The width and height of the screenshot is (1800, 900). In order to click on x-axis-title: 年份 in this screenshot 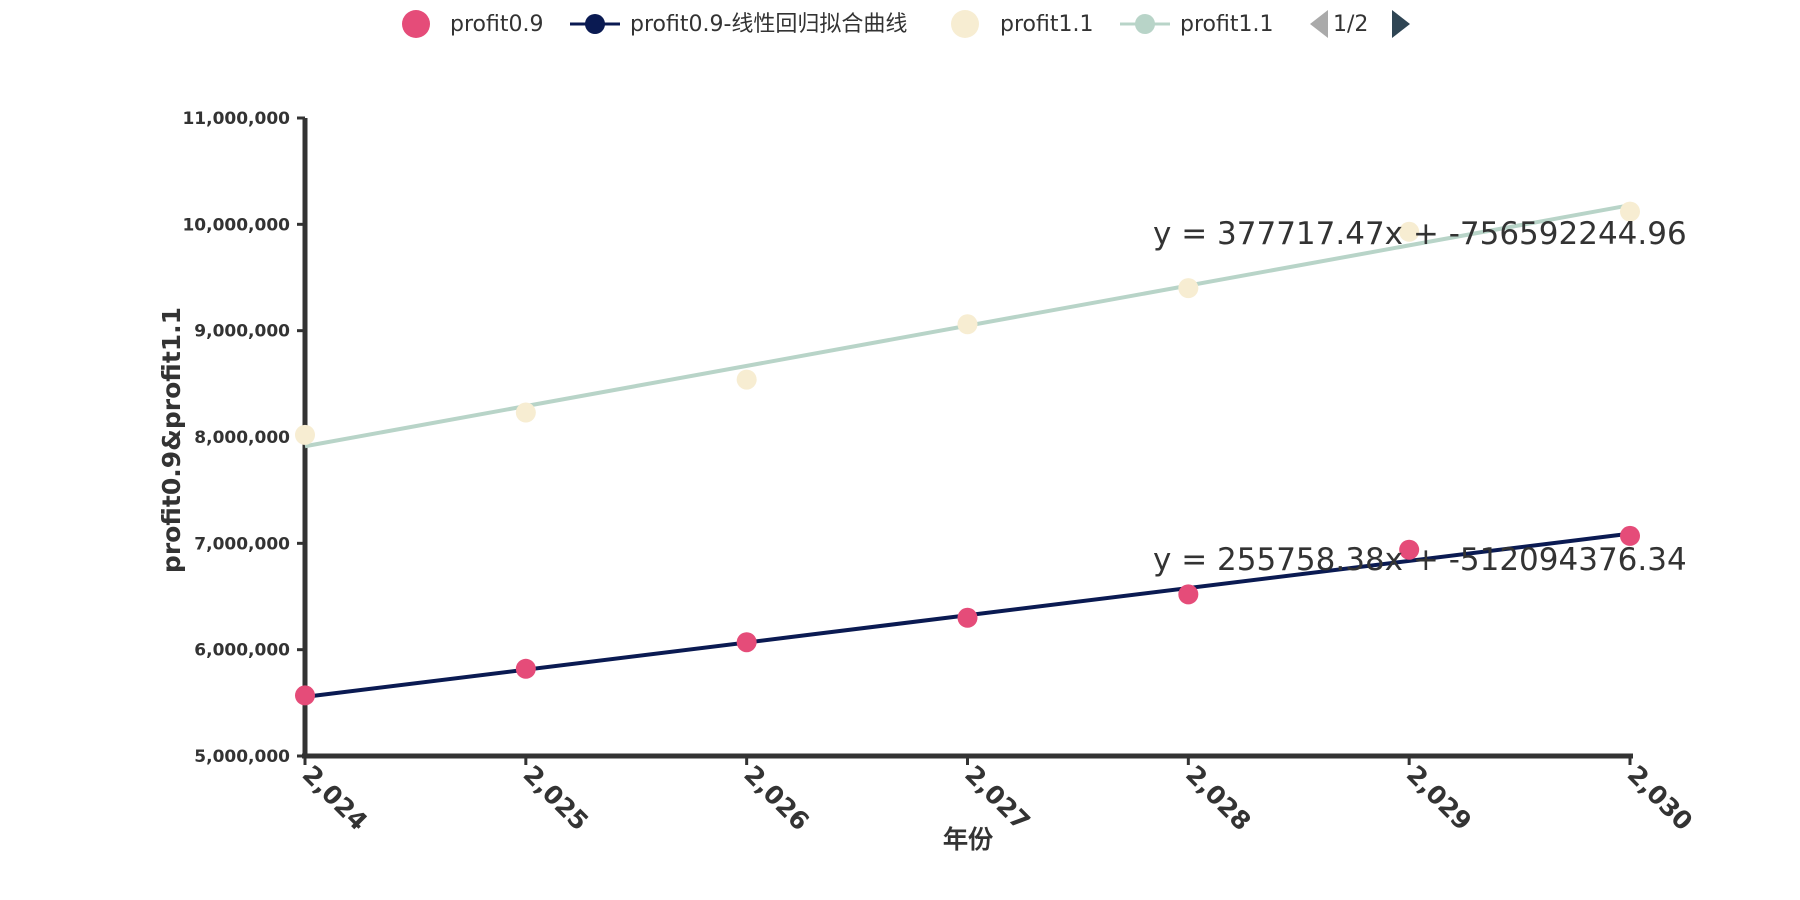, I will do `click(968, 839)`.